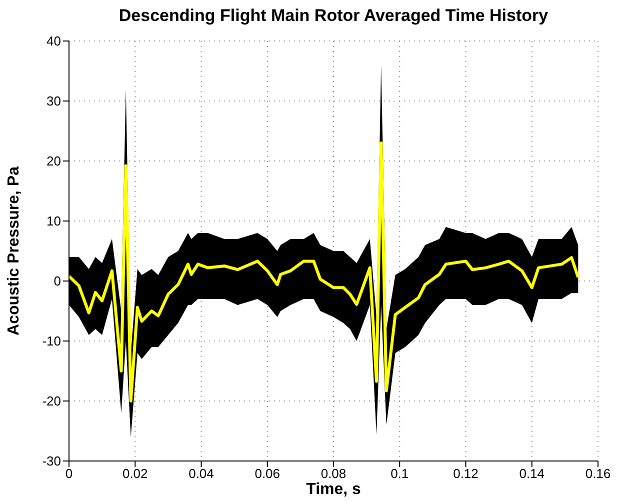  What do you see at coordinates (14, 251) in the screenshot?
I see `y-axis-title: Acoustic Pressure, Pa` at bounding box center [14, 251].